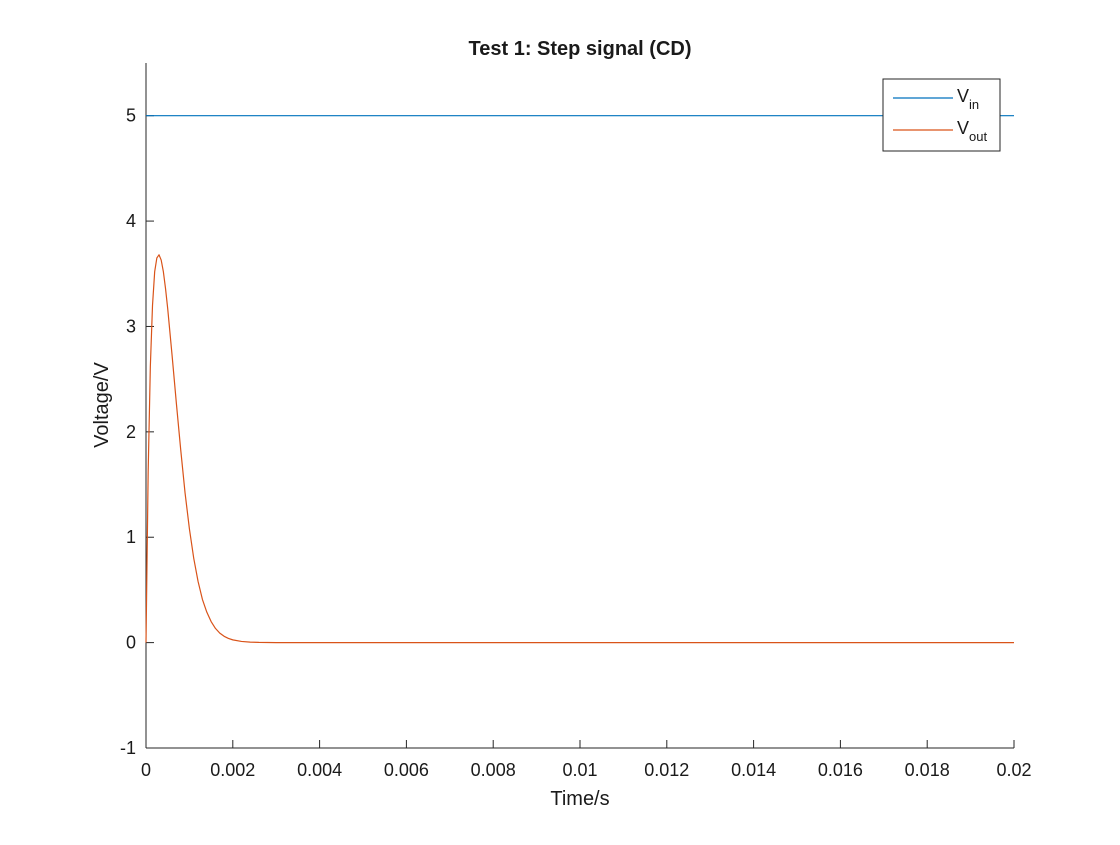 This screenshot has width=1120, height=845. What do you see at coordinates (666, 770) in the screenshot?
I see `x-tick-label: 0.012` at bounding box center [666, 770].